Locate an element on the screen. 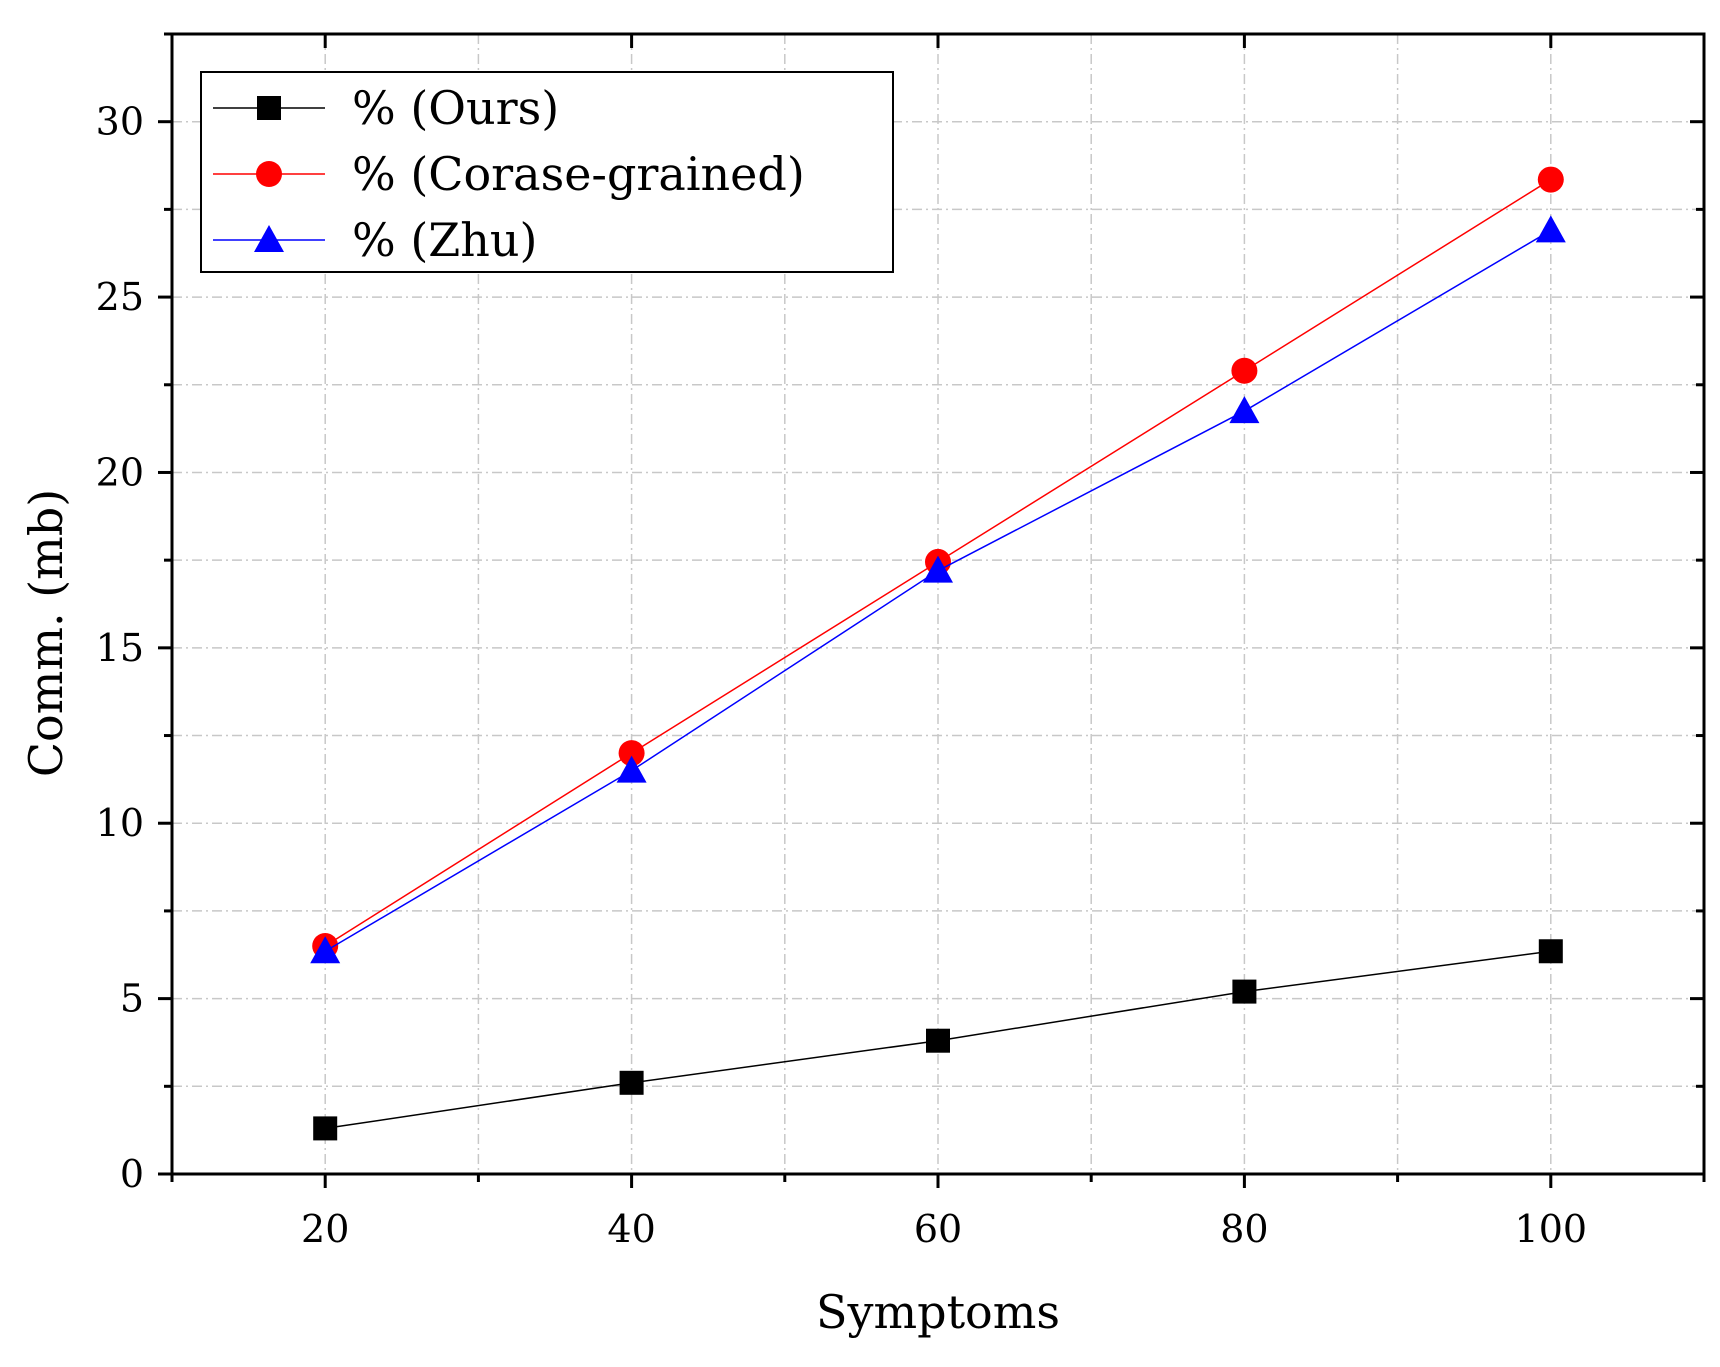 This screenshot has height=1367, width=1720. y-tick-label: 10 is located at coordinates (120, 823).